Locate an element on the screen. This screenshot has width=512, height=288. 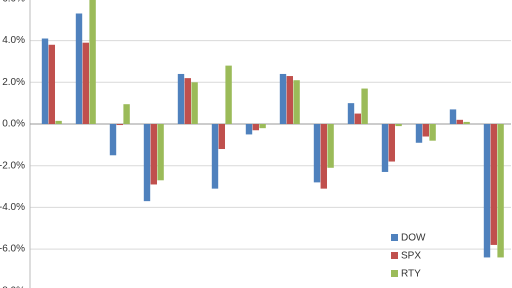
y-tick-label: -6.0% is located at coordinates (12, 249).